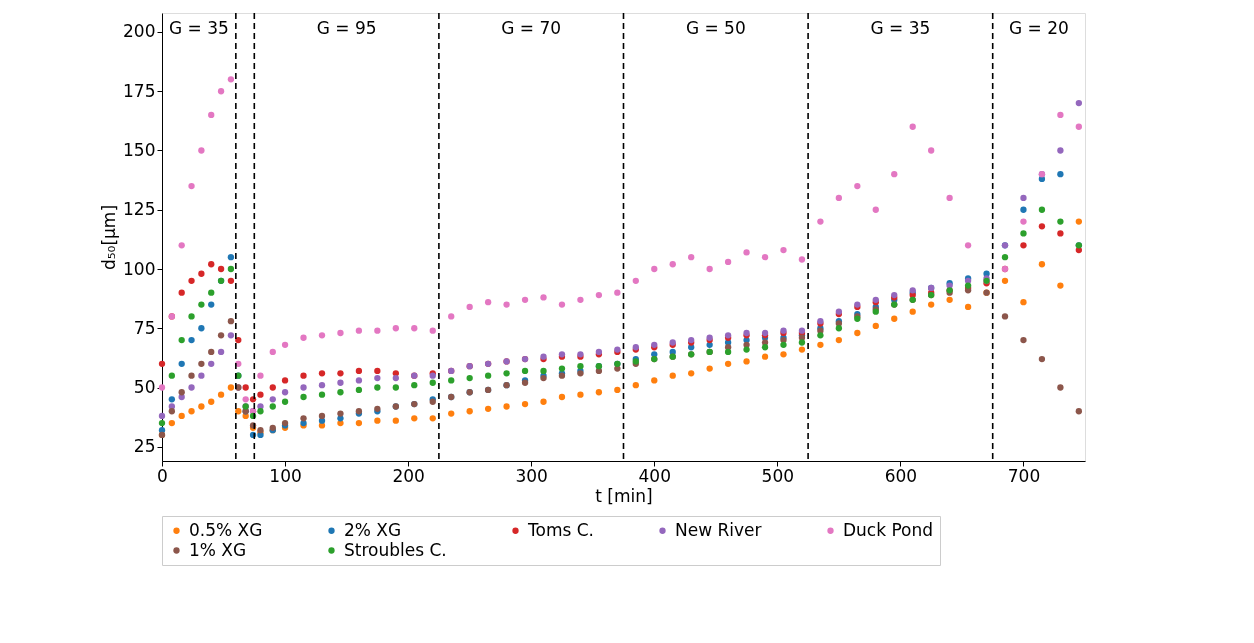 This screenshot has height=643, width=1254. What do you see at coordinates (715, 28) in the screenshot?
I see `annotation: G = 50` at bounding box center [715, 28].